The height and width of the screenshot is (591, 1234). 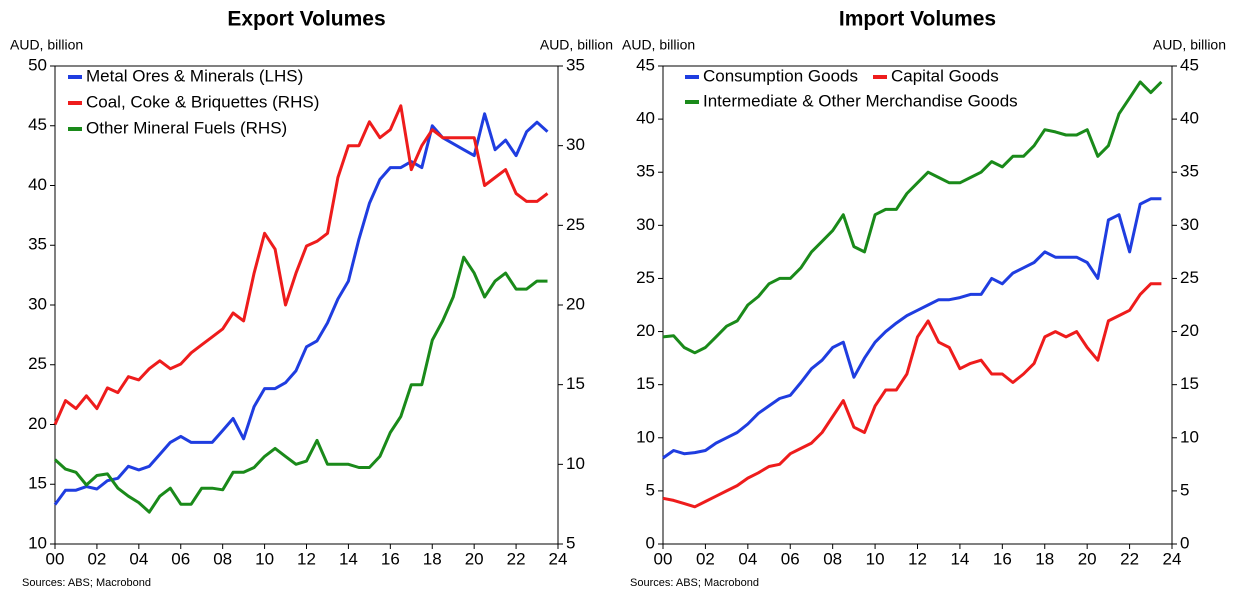 I want to click on legend-label: Other Mineral Fuels (RHS), so click(x=186, y=127).